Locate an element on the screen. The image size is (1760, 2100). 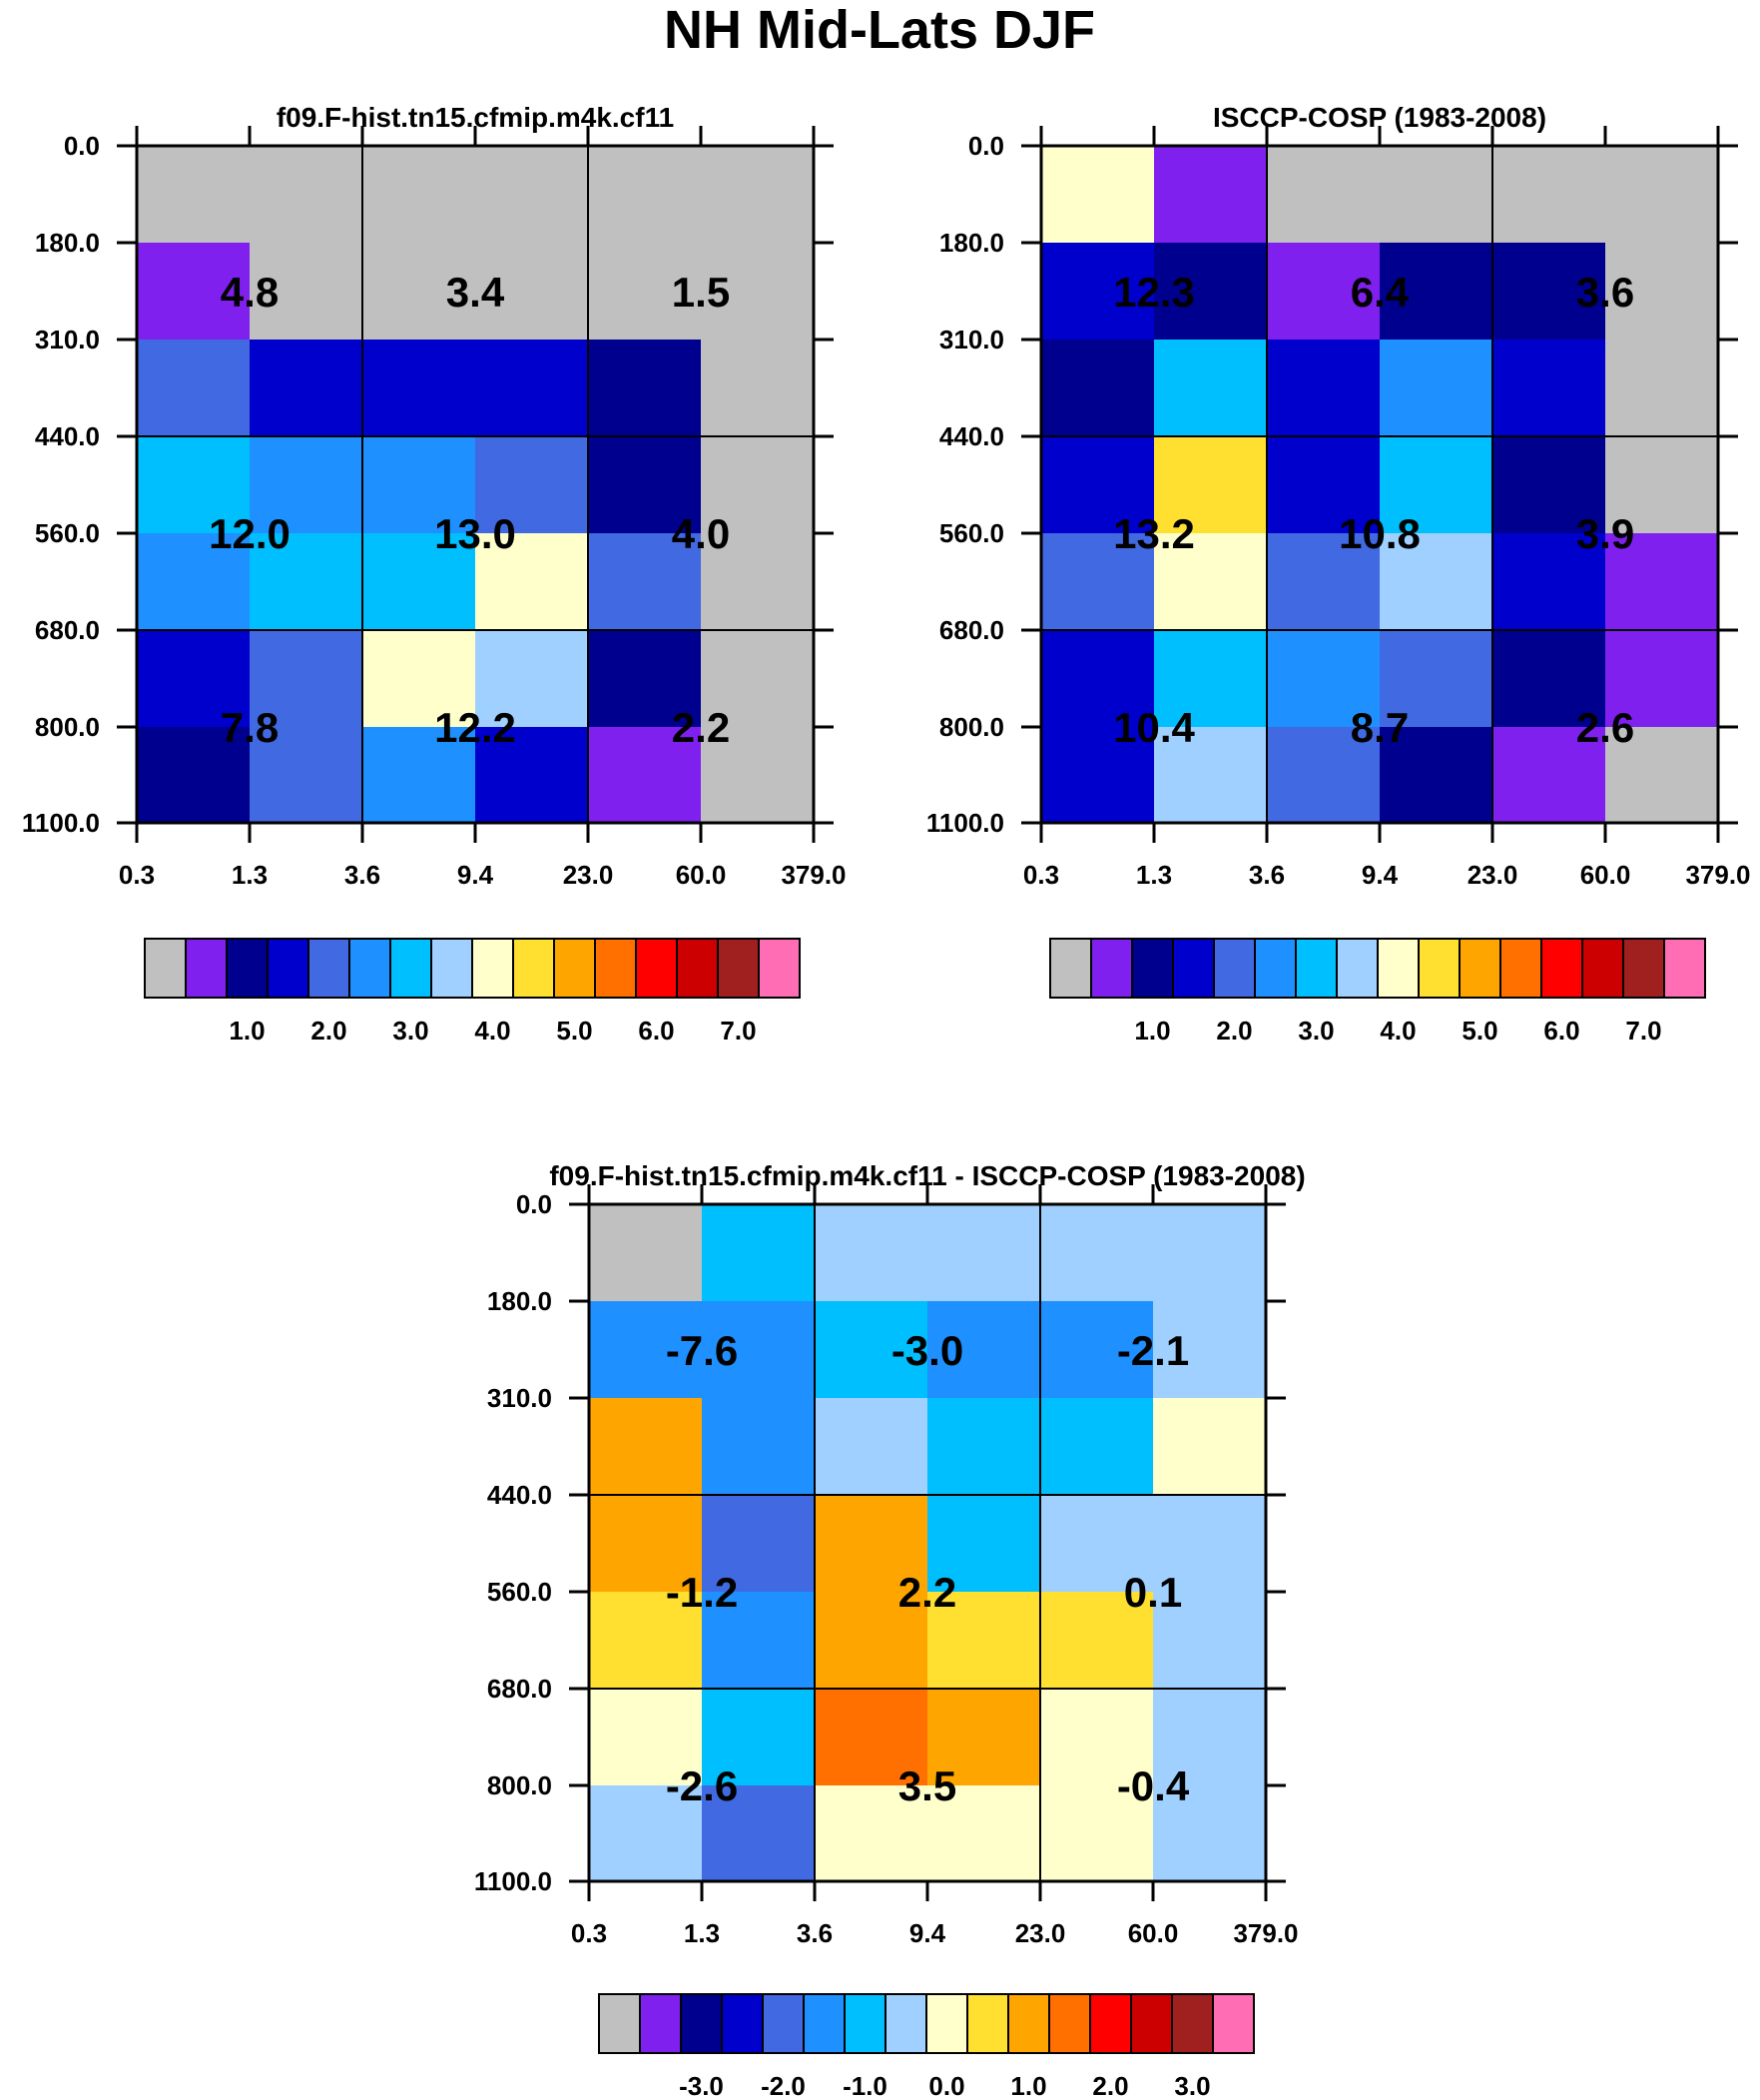
x-tick-label: 1.3 is located at coordinates (250, 875).